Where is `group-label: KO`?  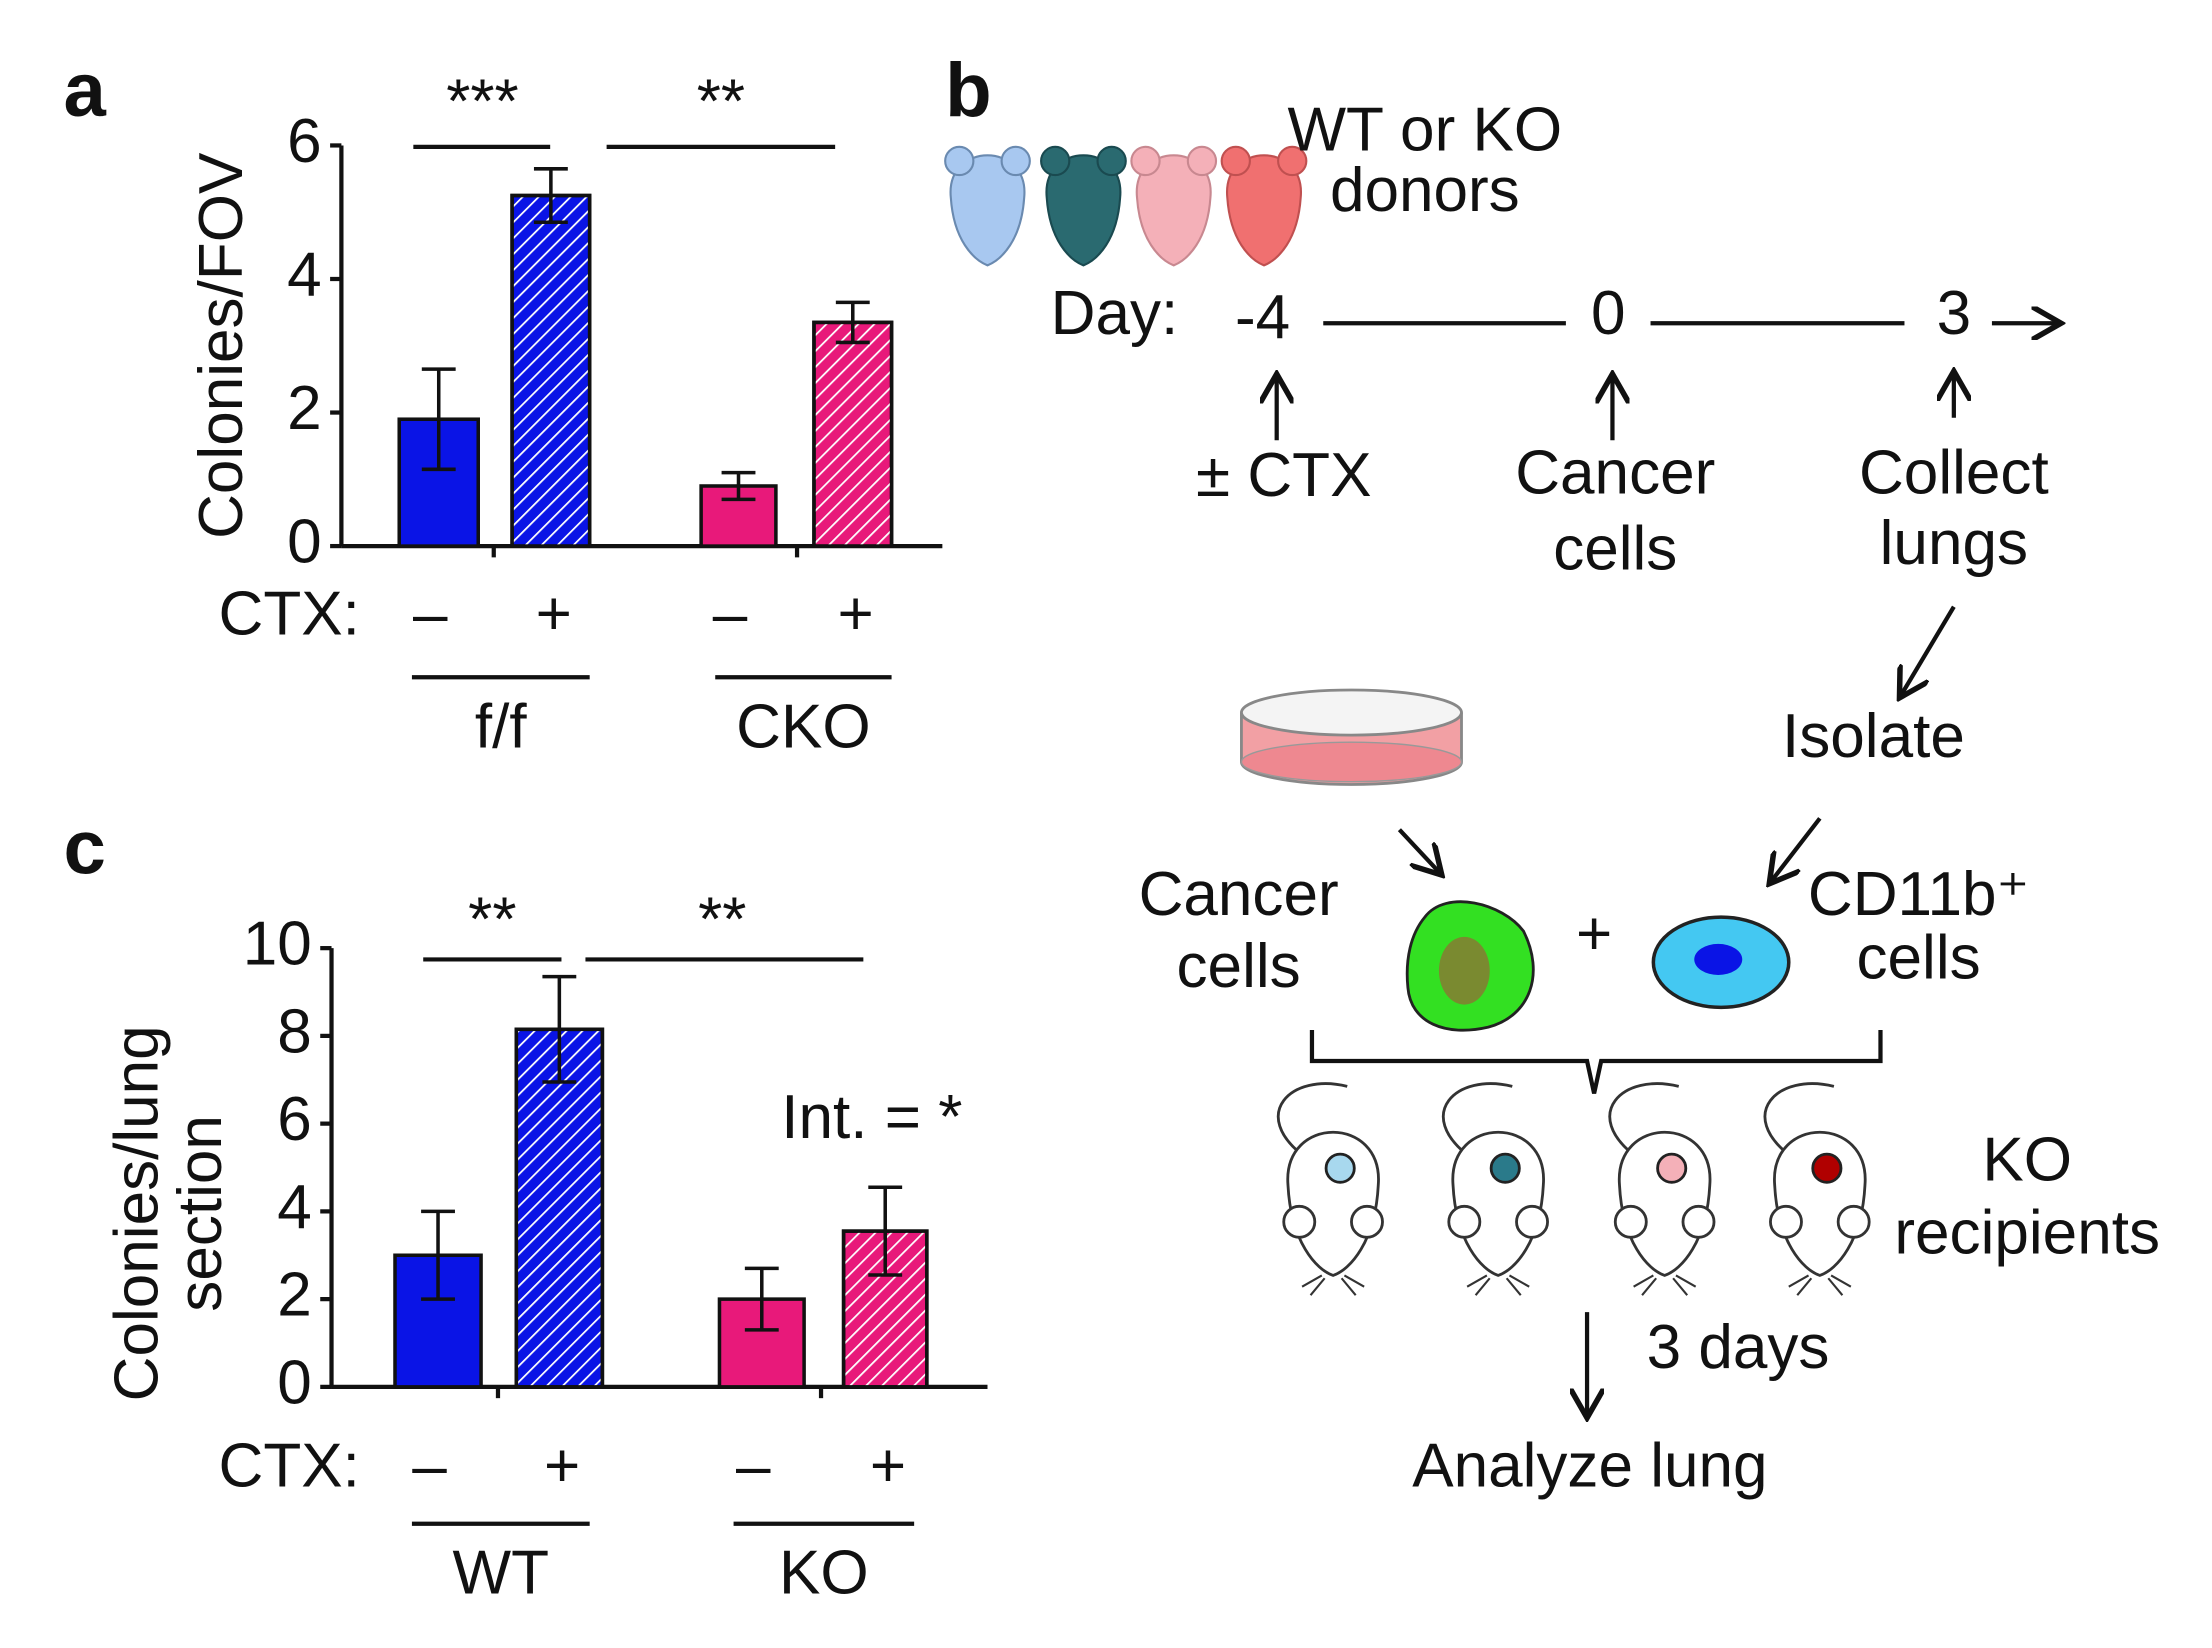
group-label: KO is located at coordinates (824, 1573).